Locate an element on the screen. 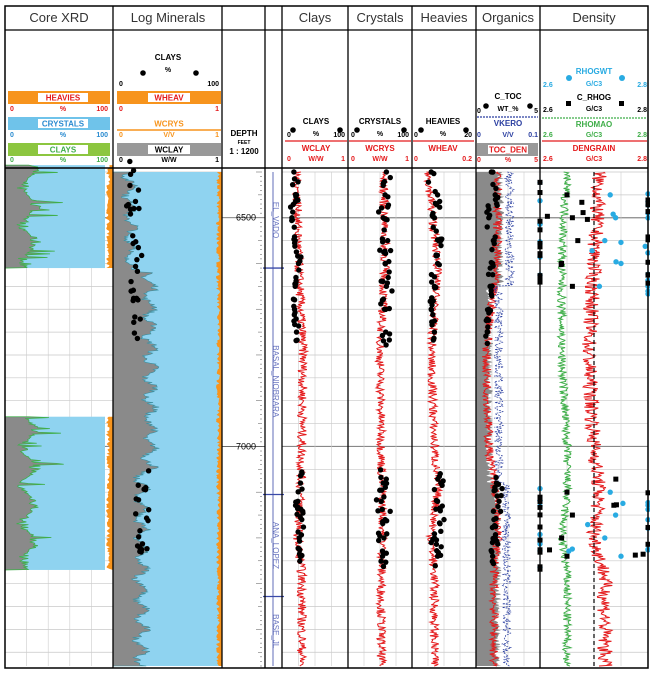  rhomao-unit: G/C3 is located at coordinates (594, 135).